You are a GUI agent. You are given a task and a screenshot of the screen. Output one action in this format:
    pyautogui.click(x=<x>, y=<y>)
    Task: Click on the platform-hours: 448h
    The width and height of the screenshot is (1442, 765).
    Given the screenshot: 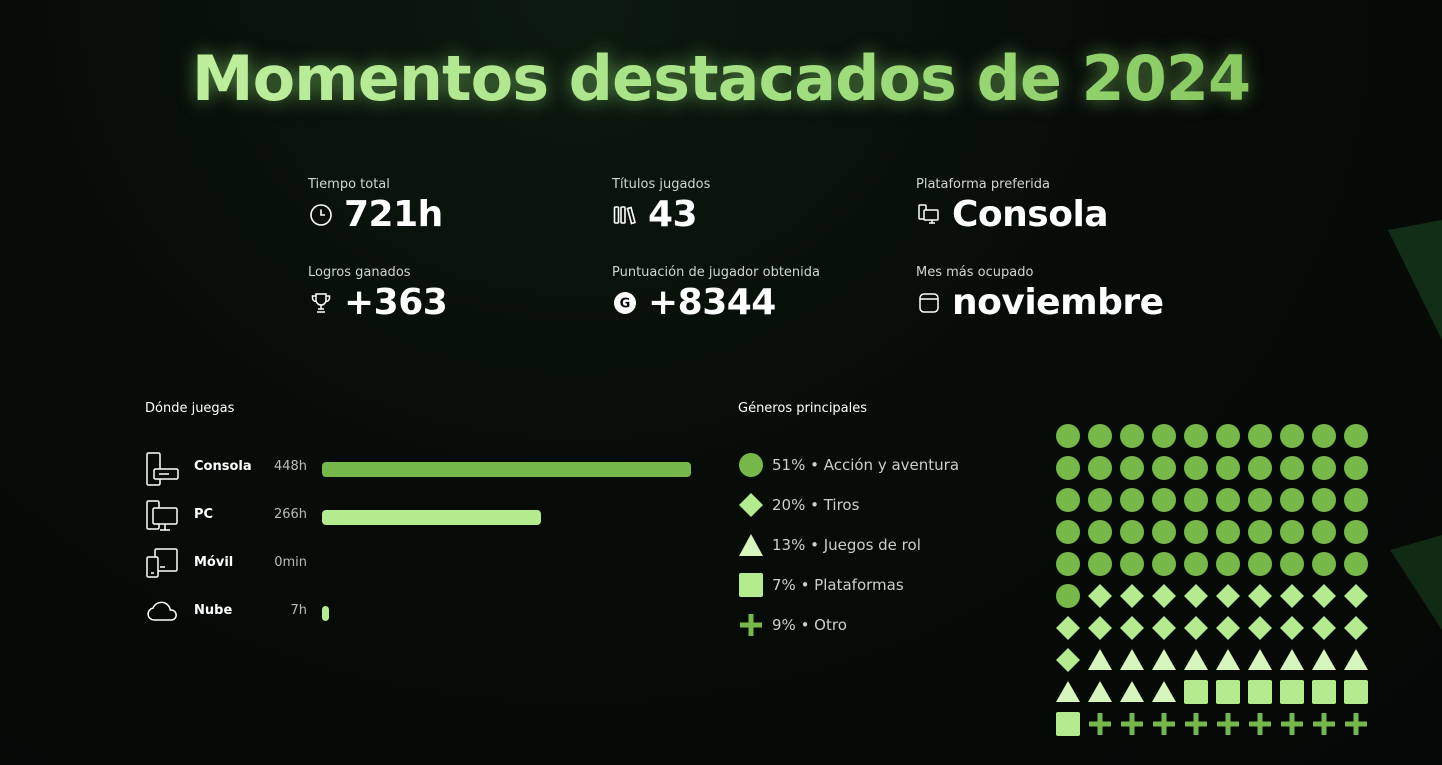 What is the action you would take?
    pyautogui.click(x=290, y=466)
    